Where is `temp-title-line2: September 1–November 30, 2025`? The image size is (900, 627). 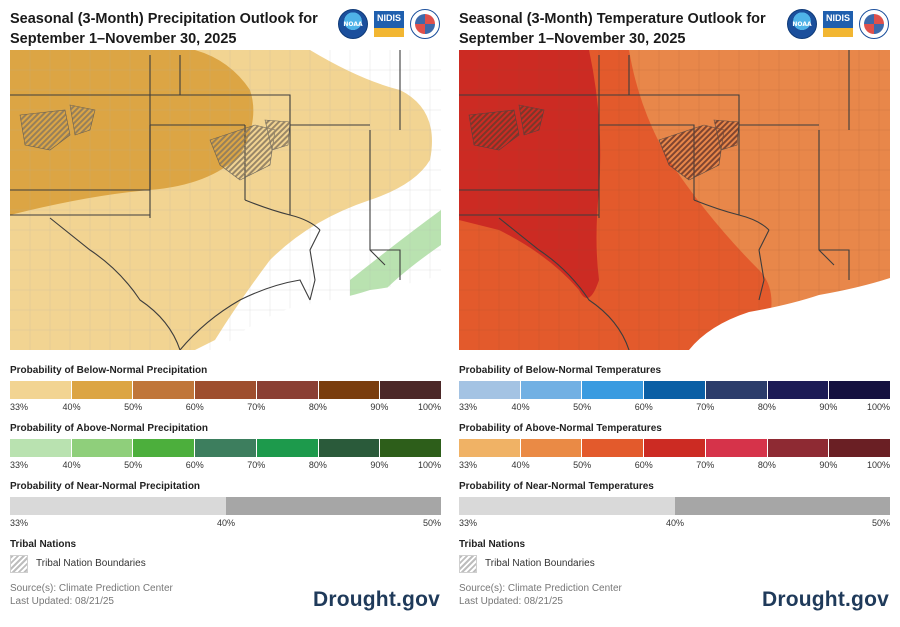
temp-title-line2: September 1–November 30, 2025 is located at coordinates (572, 39).